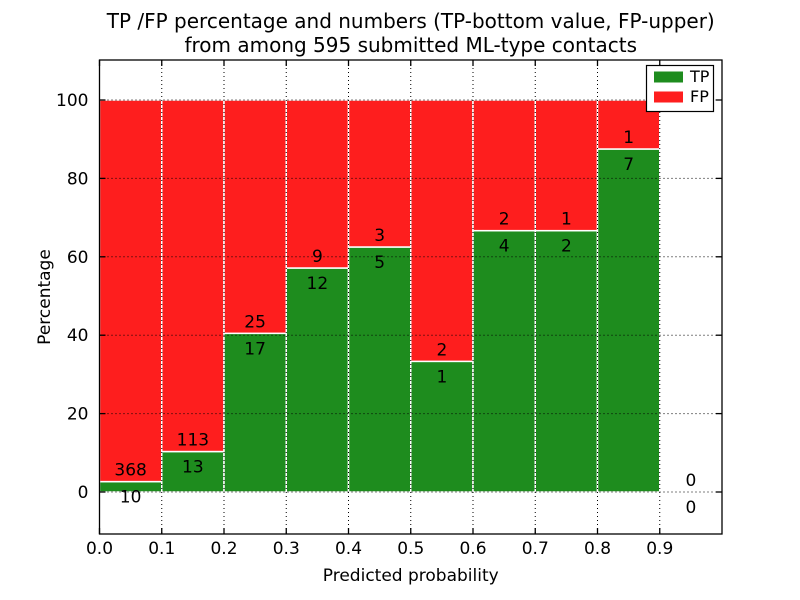  Describe the element at coordinates (410, 549) in the screenshot. I see `x-tick-label: 0.5` at that location.